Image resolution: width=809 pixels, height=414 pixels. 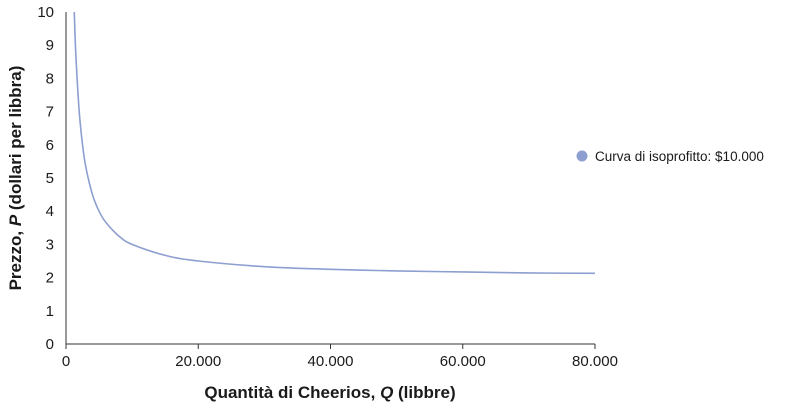 I want to click on y-tick-label: 7, so click(x=50, y=112).